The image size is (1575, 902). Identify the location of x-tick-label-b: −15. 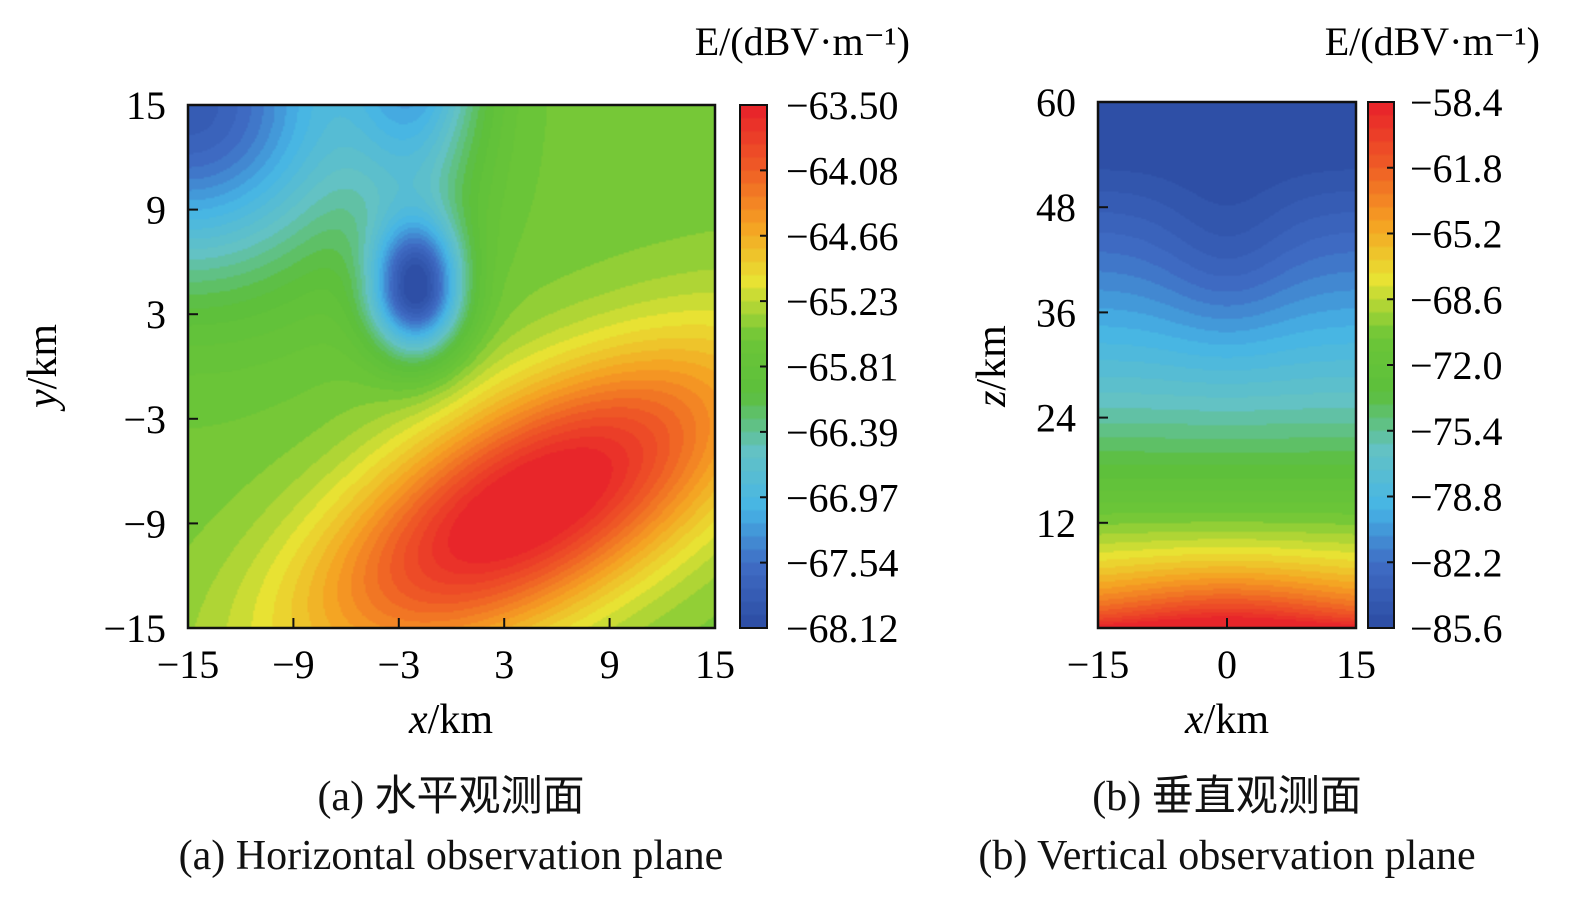
(1098, 664).